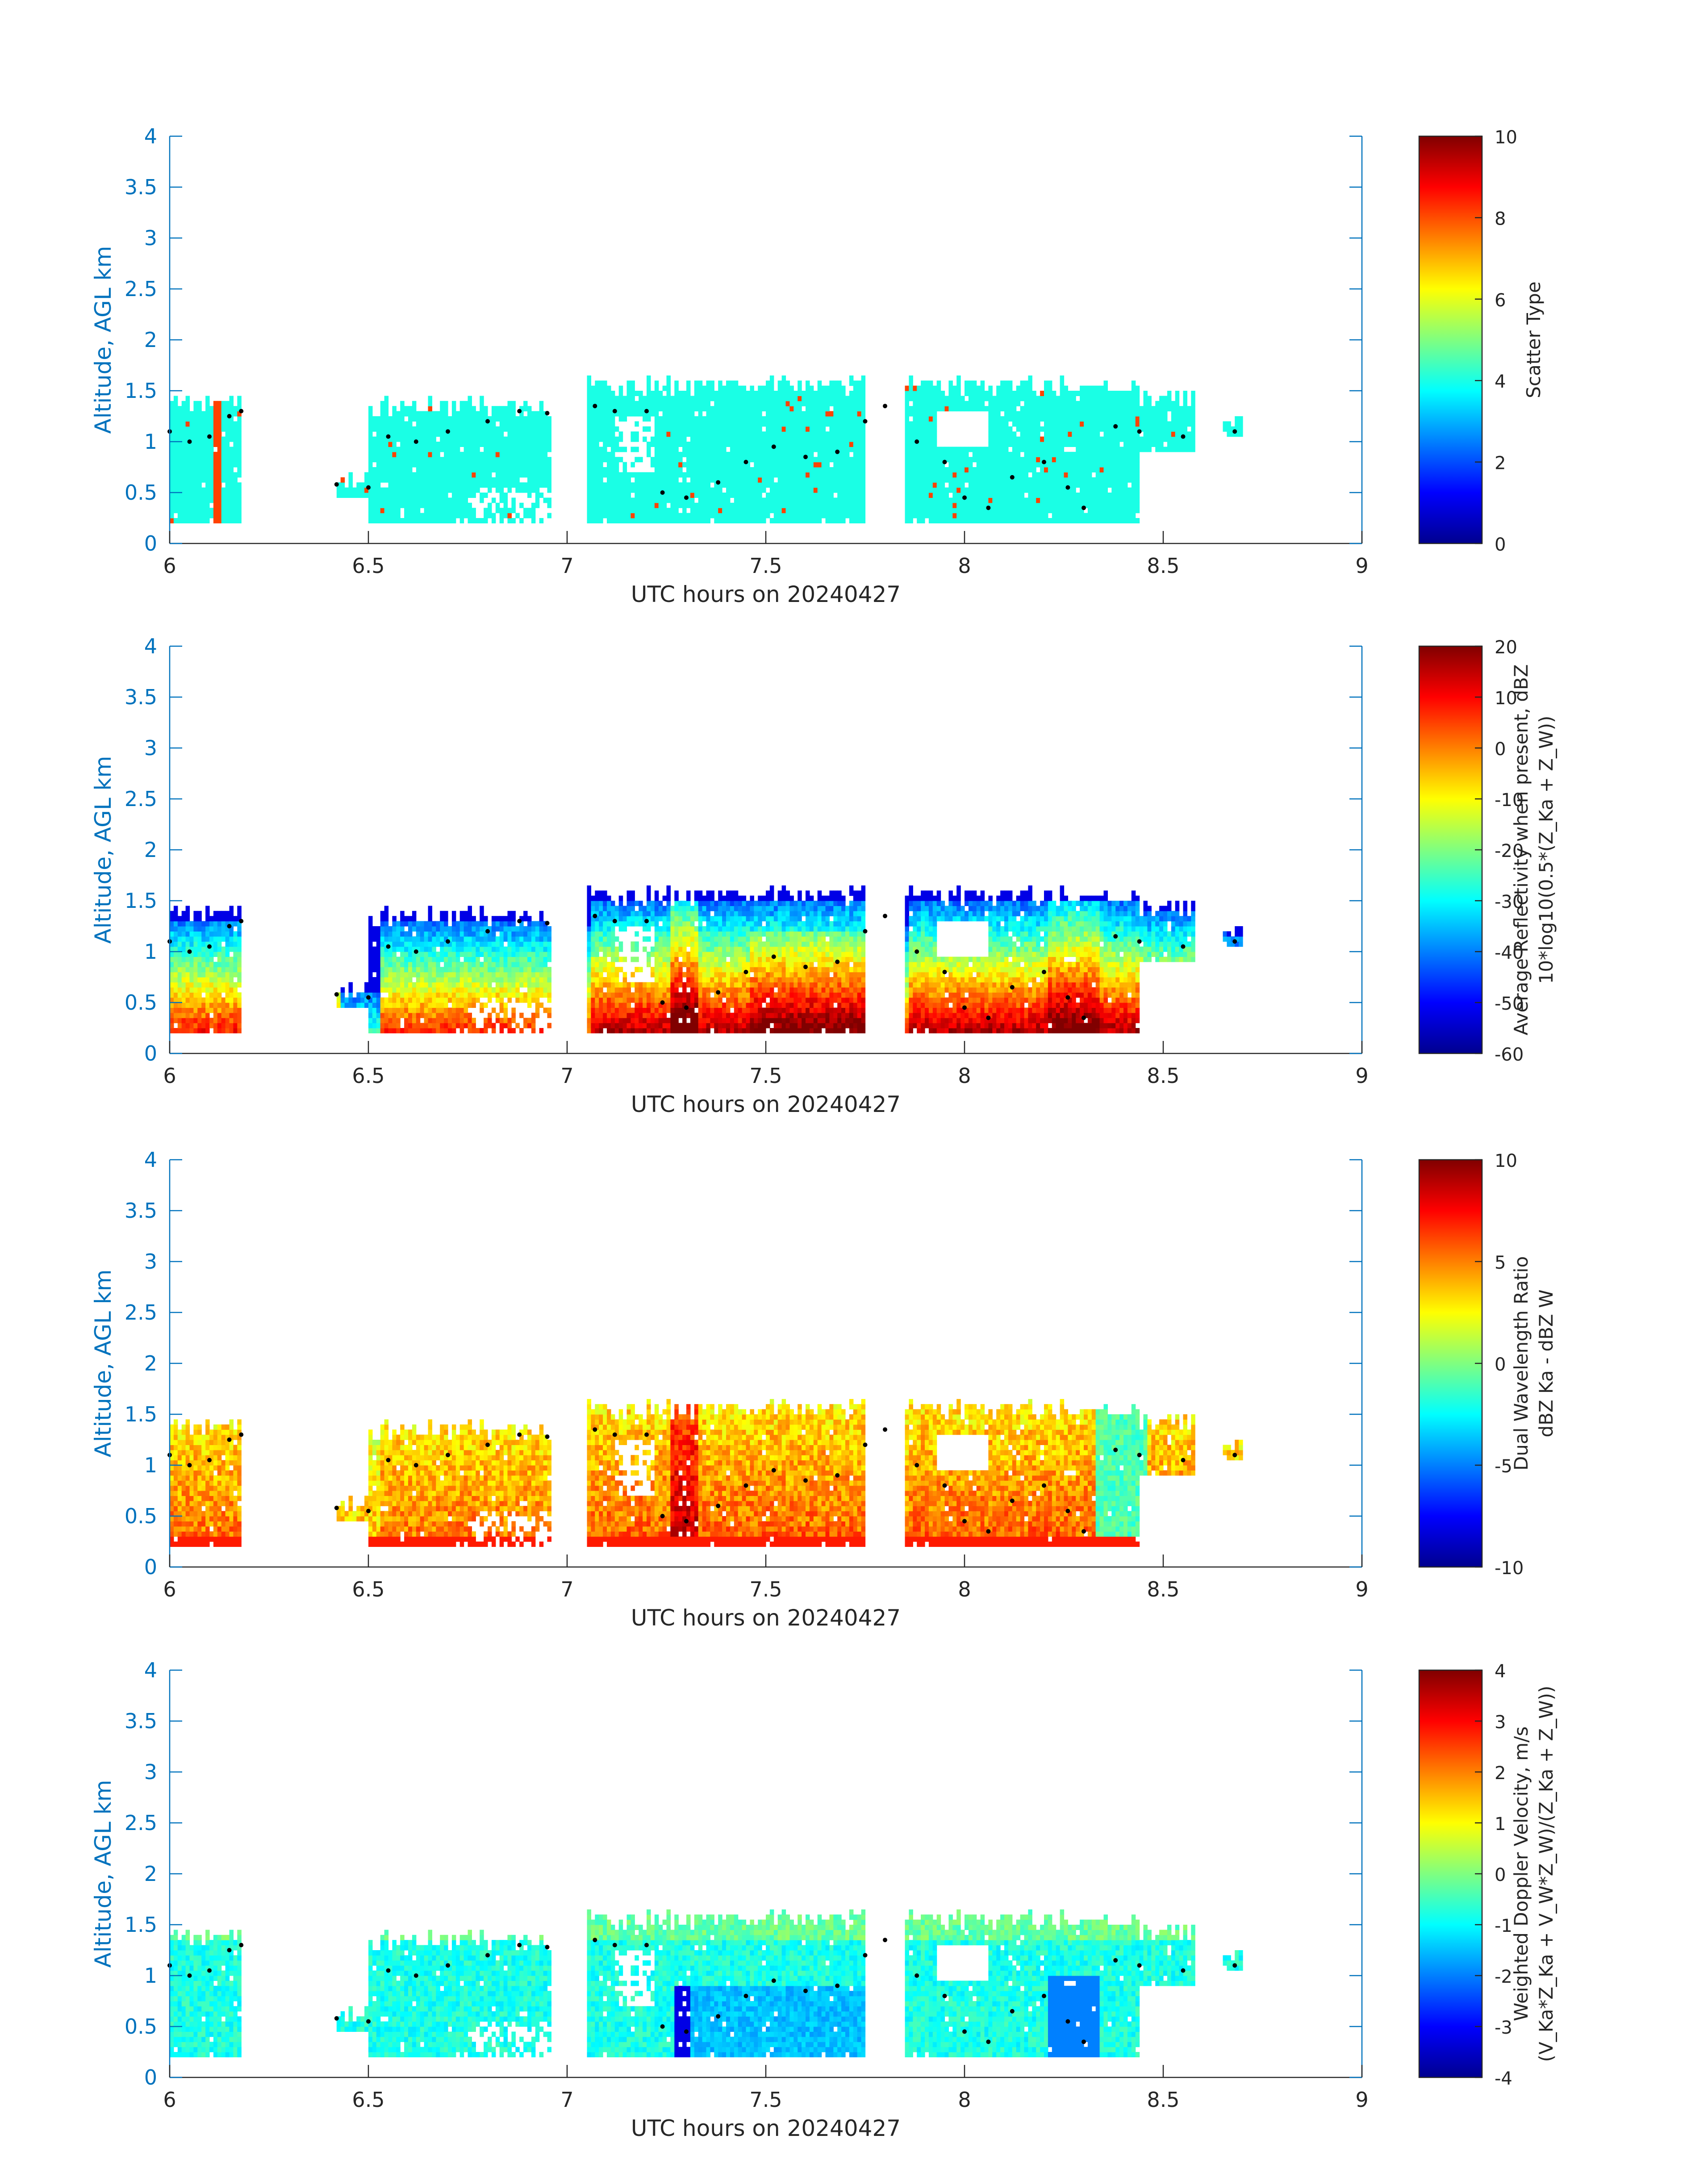 The width and height of the screenshot is (1708, 2177). Describe the element at coordinates (614, 411) in the screenshot. I see `track-dot` at that location.